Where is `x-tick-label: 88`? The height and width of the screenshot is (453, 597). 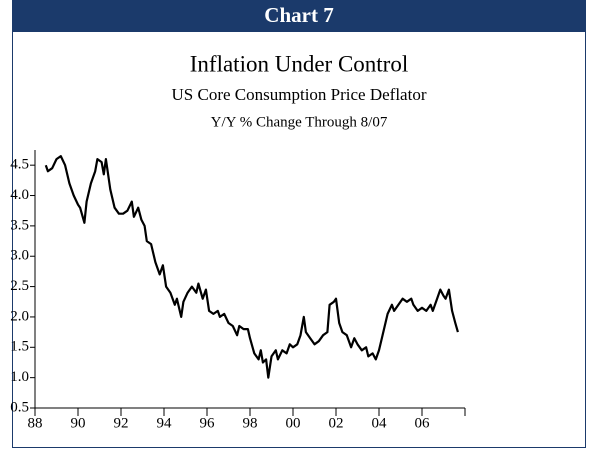 x-tick-label: 88 is located at coordinates (35, 423).